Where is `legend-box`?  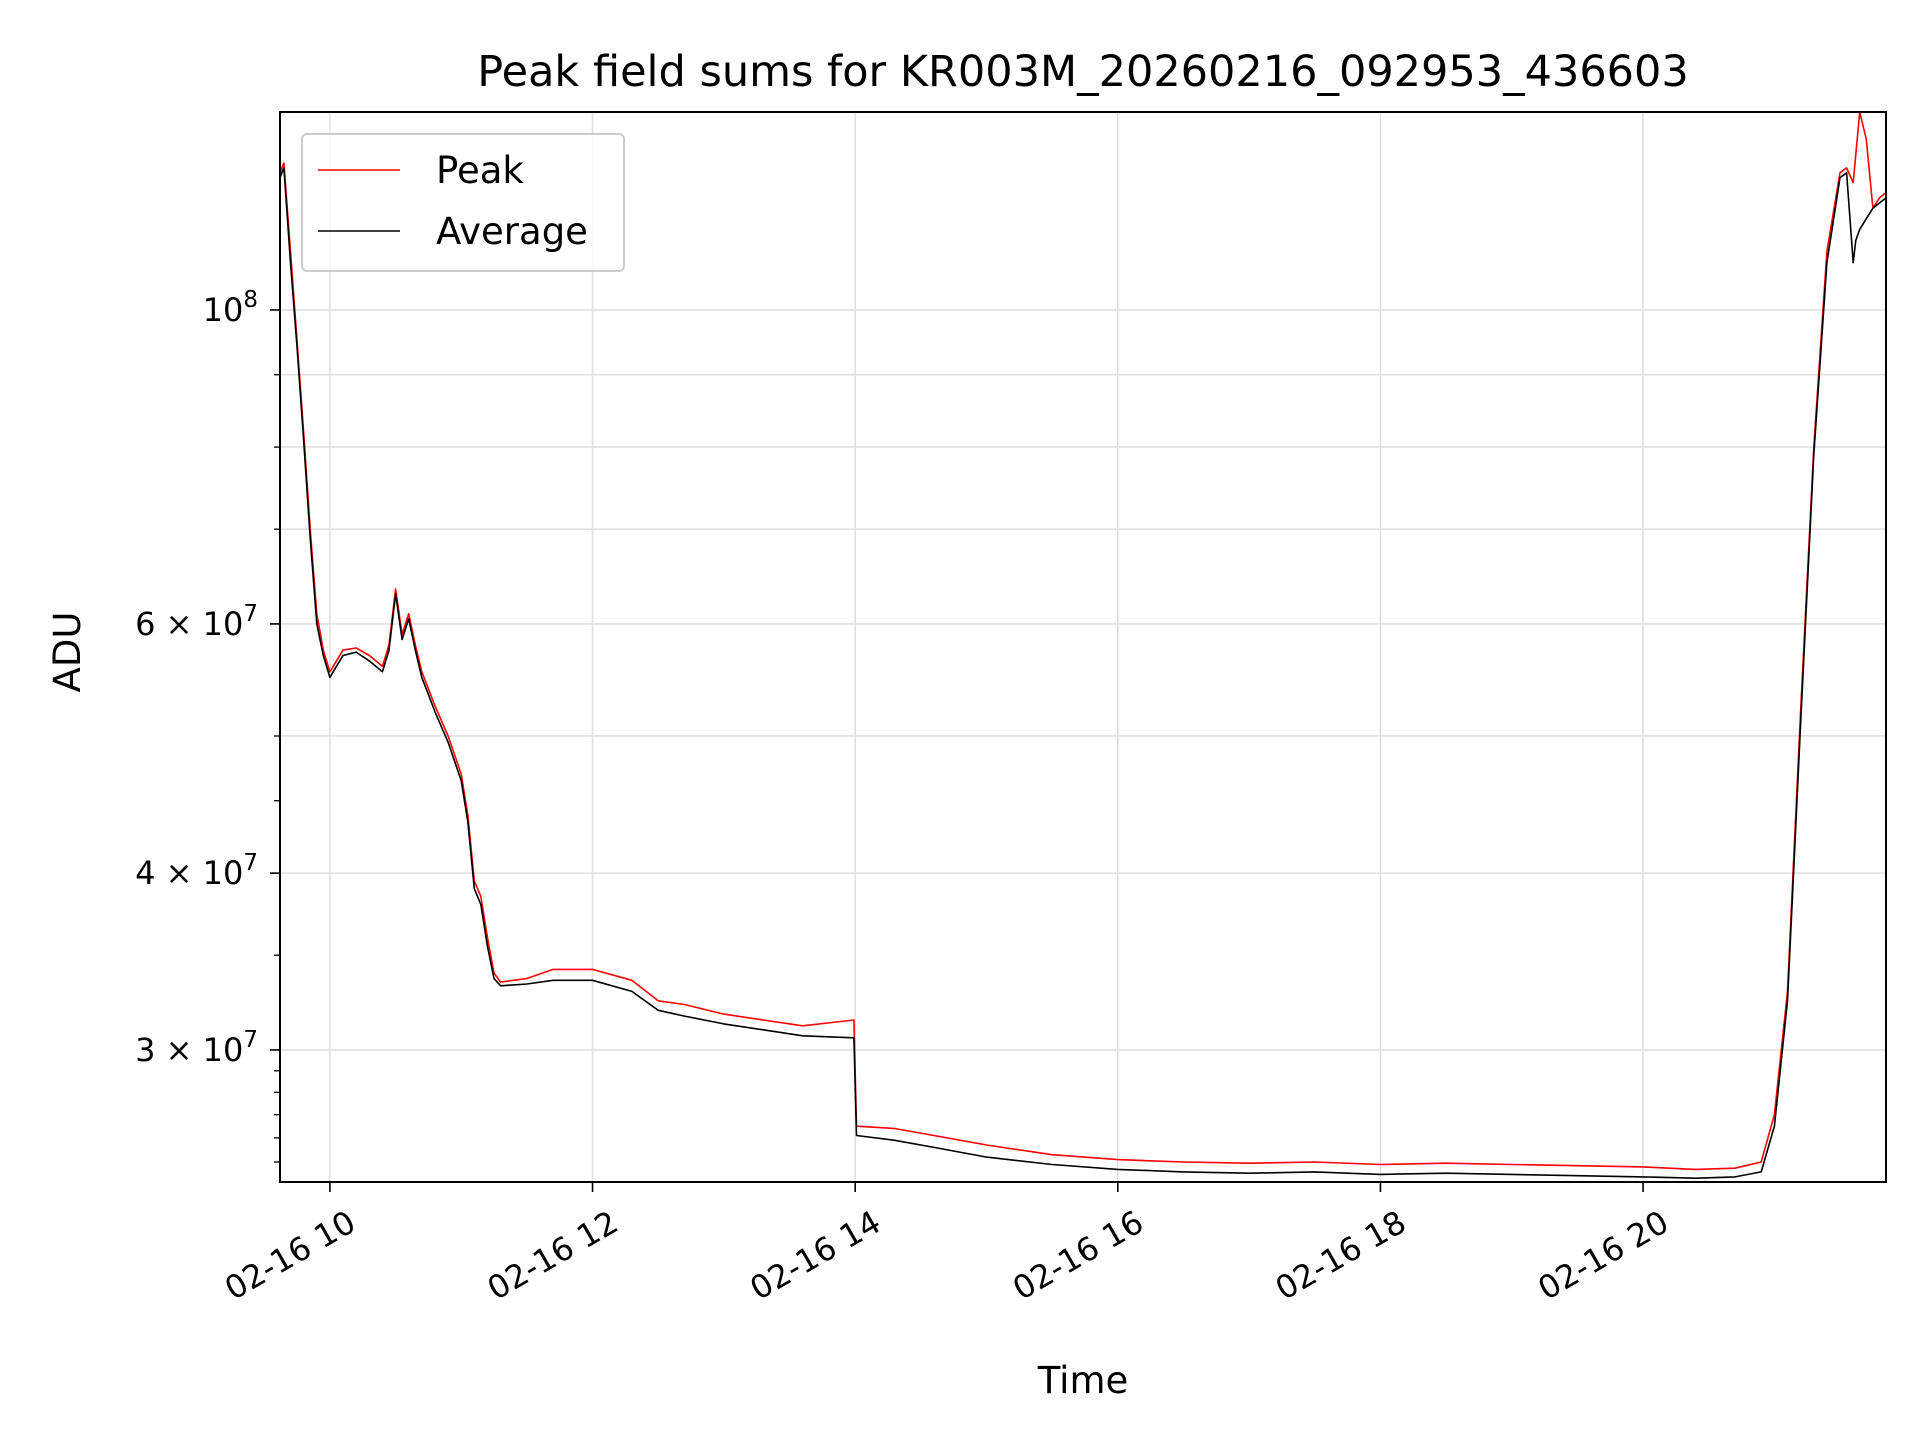
legend-box is located at coordinates (463, 202).